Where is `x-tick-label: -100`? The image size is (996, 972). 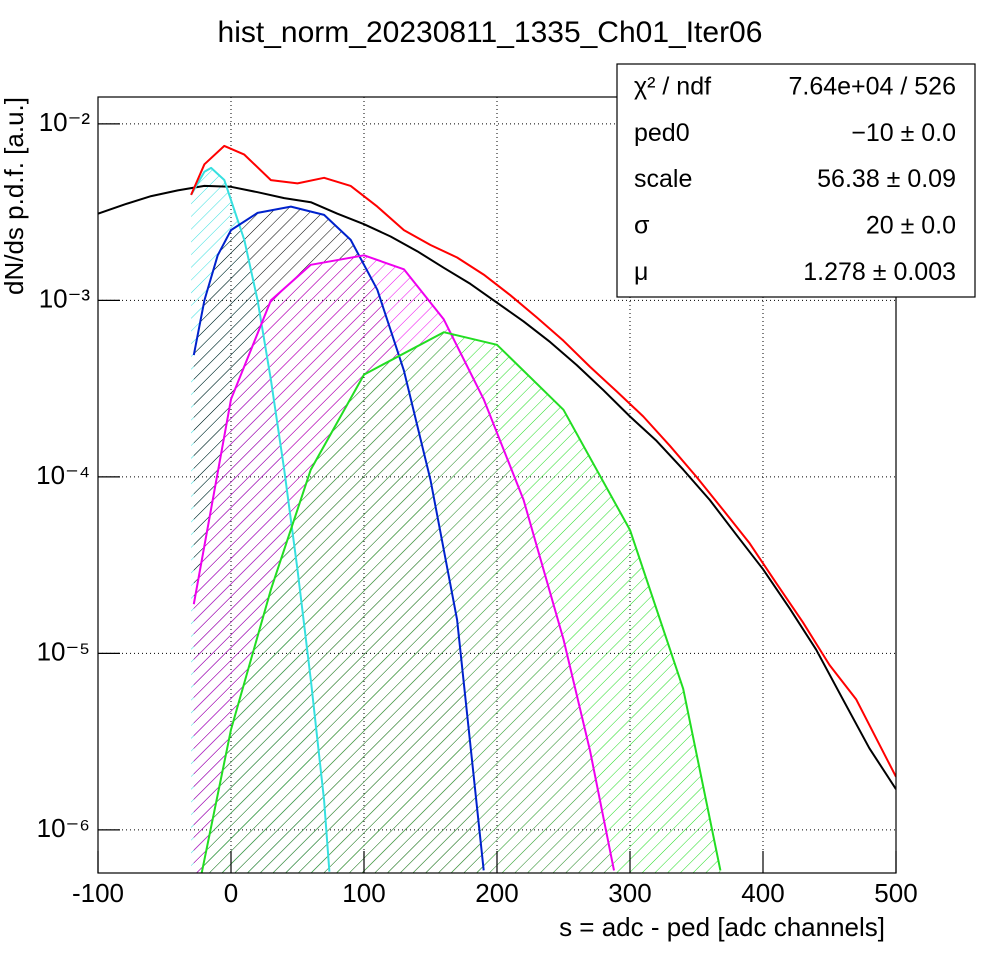
x-tick-label: -100 is located at coordinates (98, 893).